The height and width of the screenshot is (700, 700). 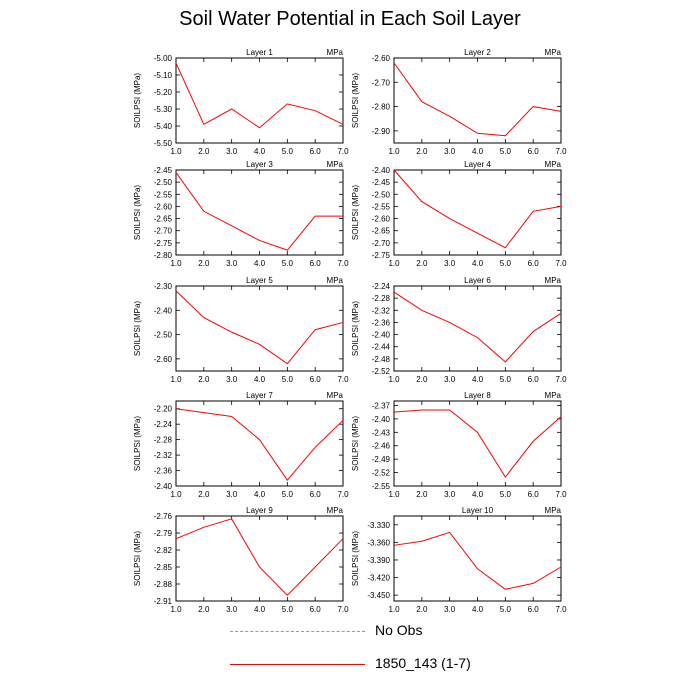 I want to click on y-tick-label: -3.360, so click(x=378, y=542).